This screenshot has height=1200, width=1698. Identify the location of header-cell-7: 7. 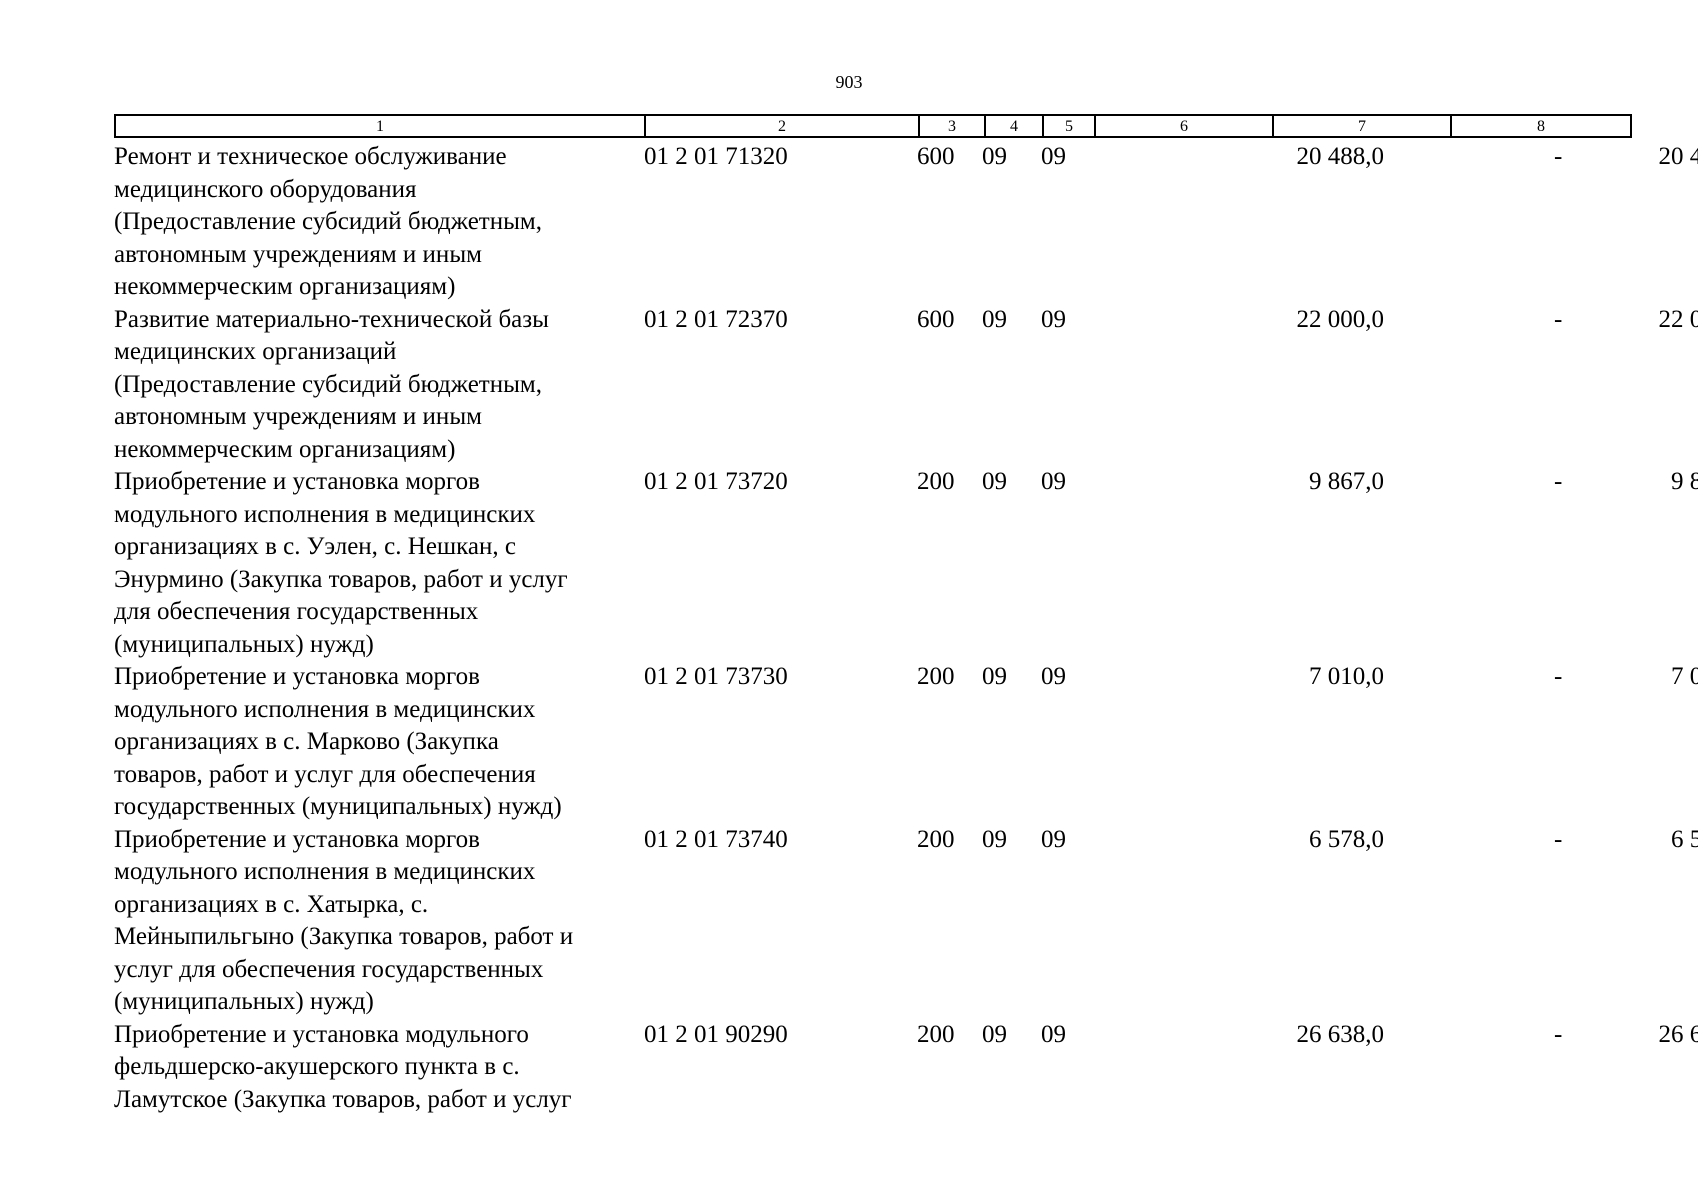
(1361, 126).